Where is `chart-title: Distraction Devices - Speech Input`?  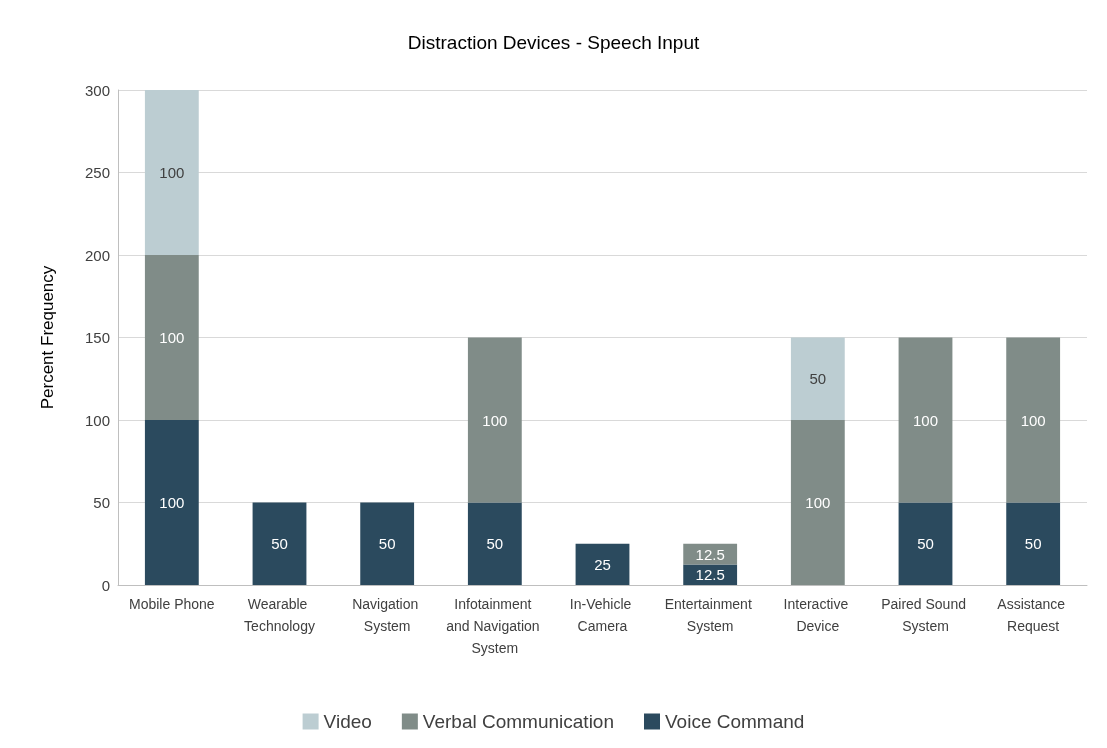 chart-title: Distraction Devices - Speech Input is located at coordinates (553, 42).